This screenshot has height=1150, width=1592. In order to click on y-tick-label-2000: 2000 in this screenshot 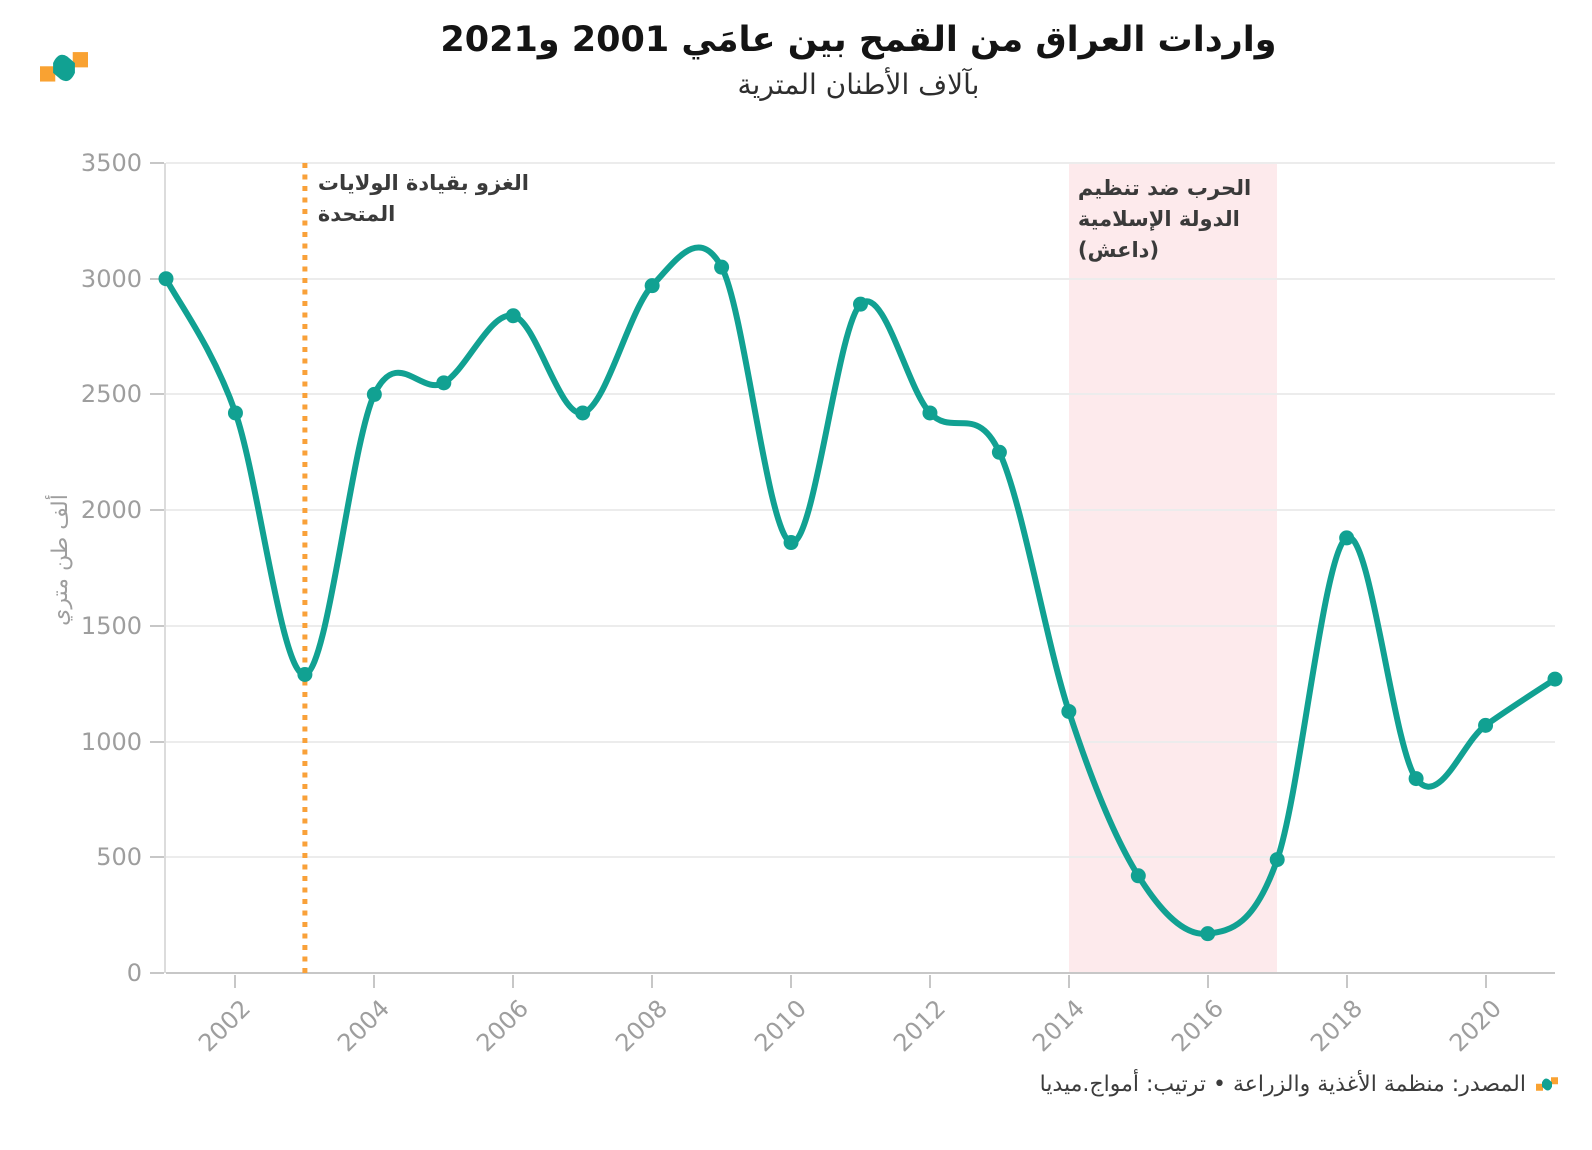, I will do `click(111, 510)`.